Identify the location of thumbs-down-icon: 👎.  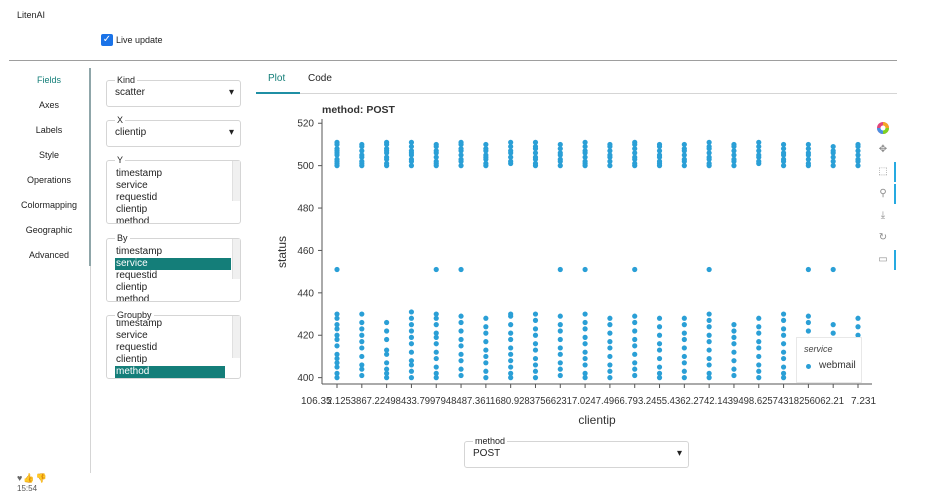
(41, 478).